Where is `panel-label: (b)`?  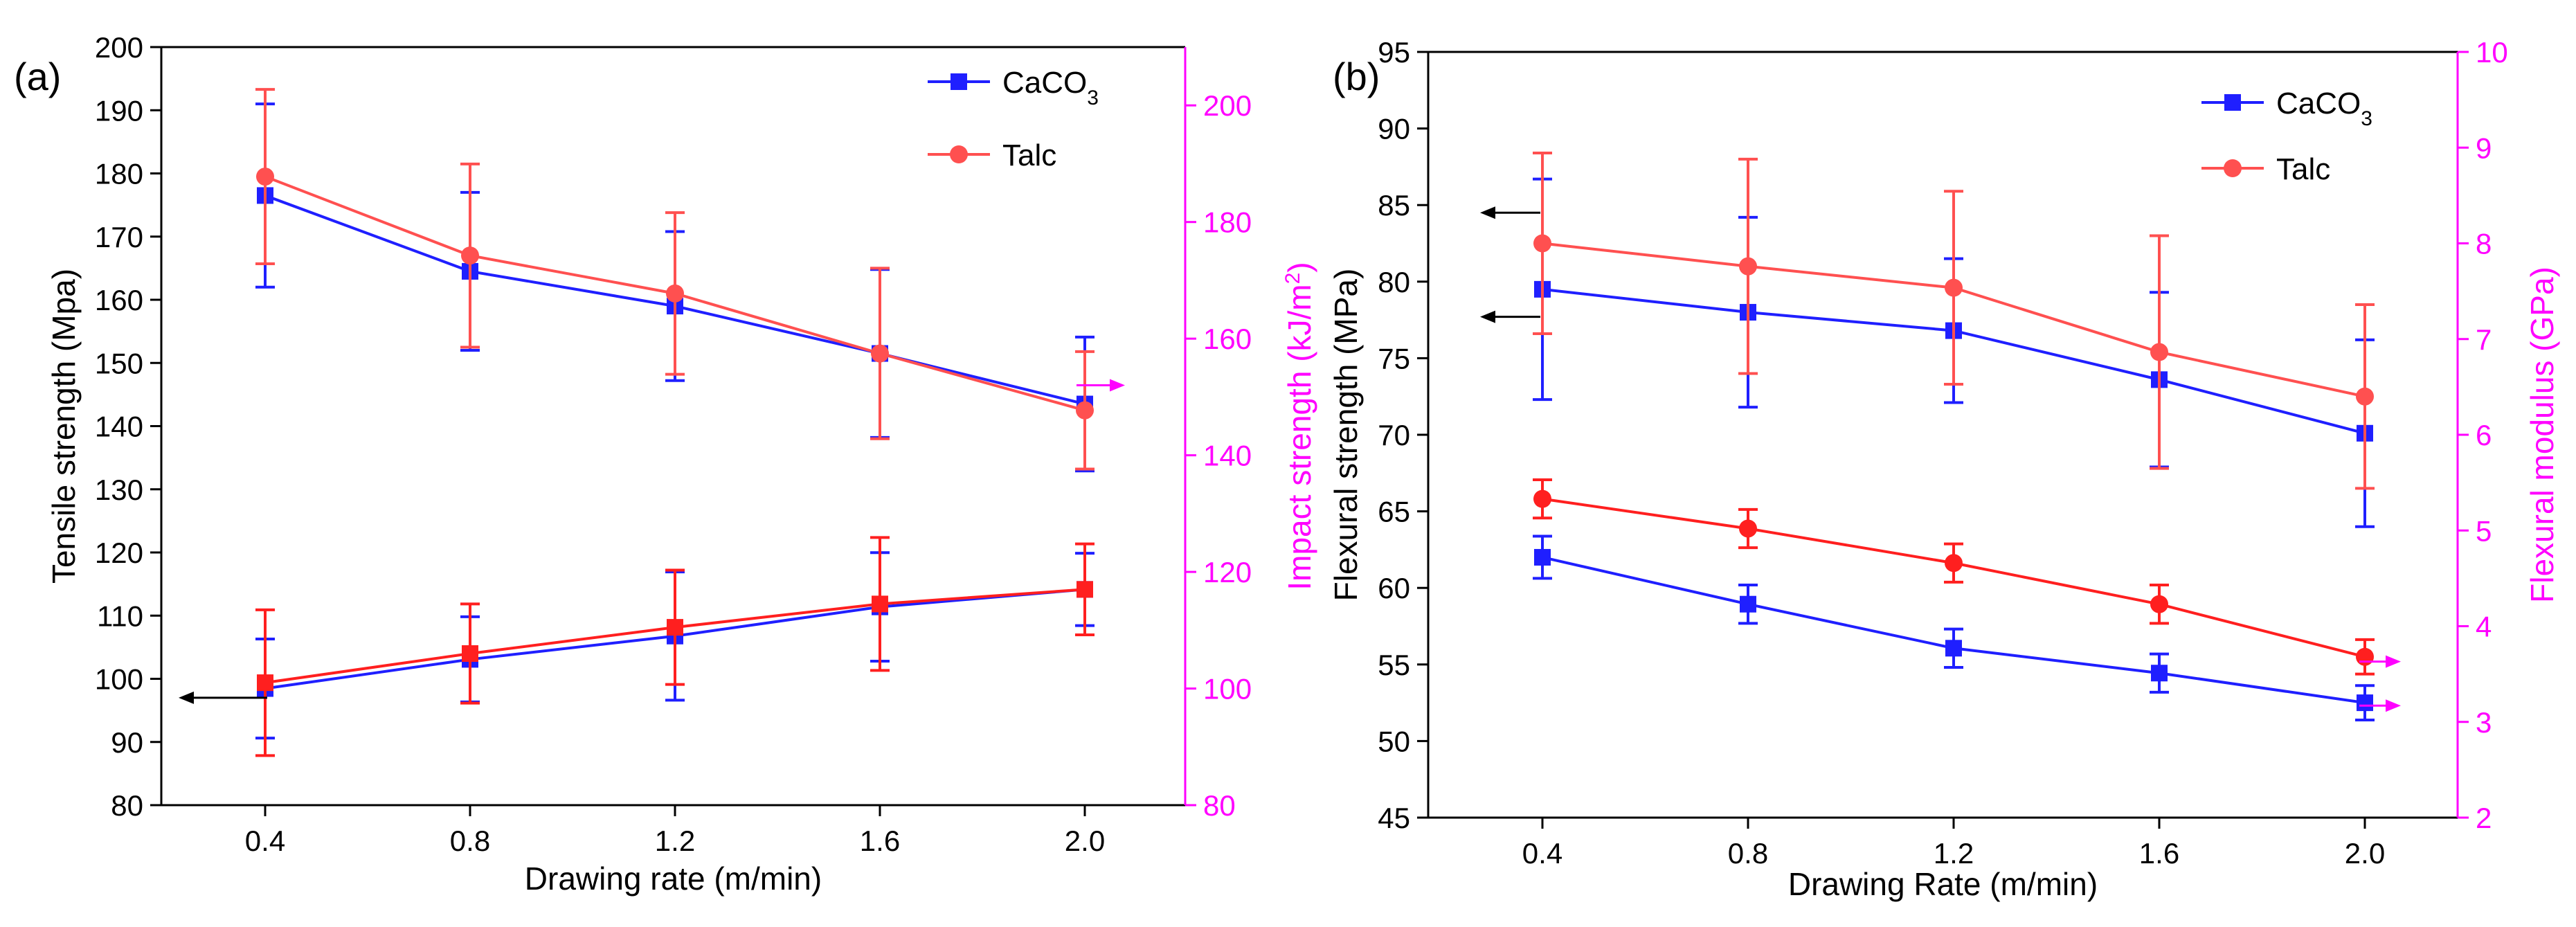
panel-label: (b) is located at coordinates (1356, 76).